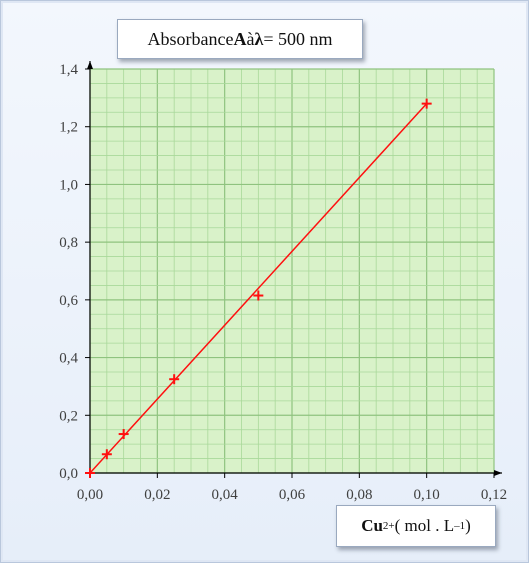 The image size is (529, 563). I want to click on y-tick-label: 0,6, so click(68, 301).